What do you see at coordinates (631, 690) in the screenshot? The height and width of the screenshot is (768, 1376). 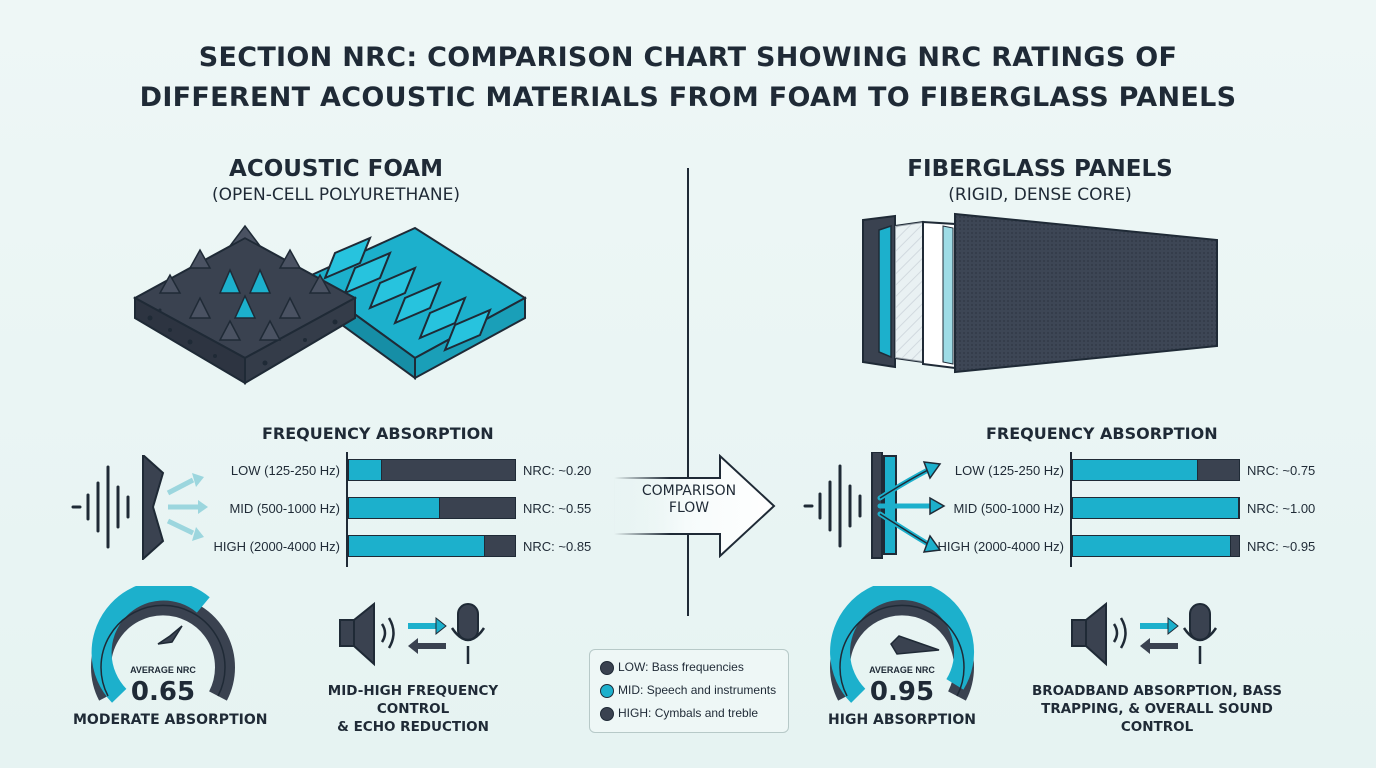 I see `legend-mid-key: MID:` at bounding box center [631, 690].